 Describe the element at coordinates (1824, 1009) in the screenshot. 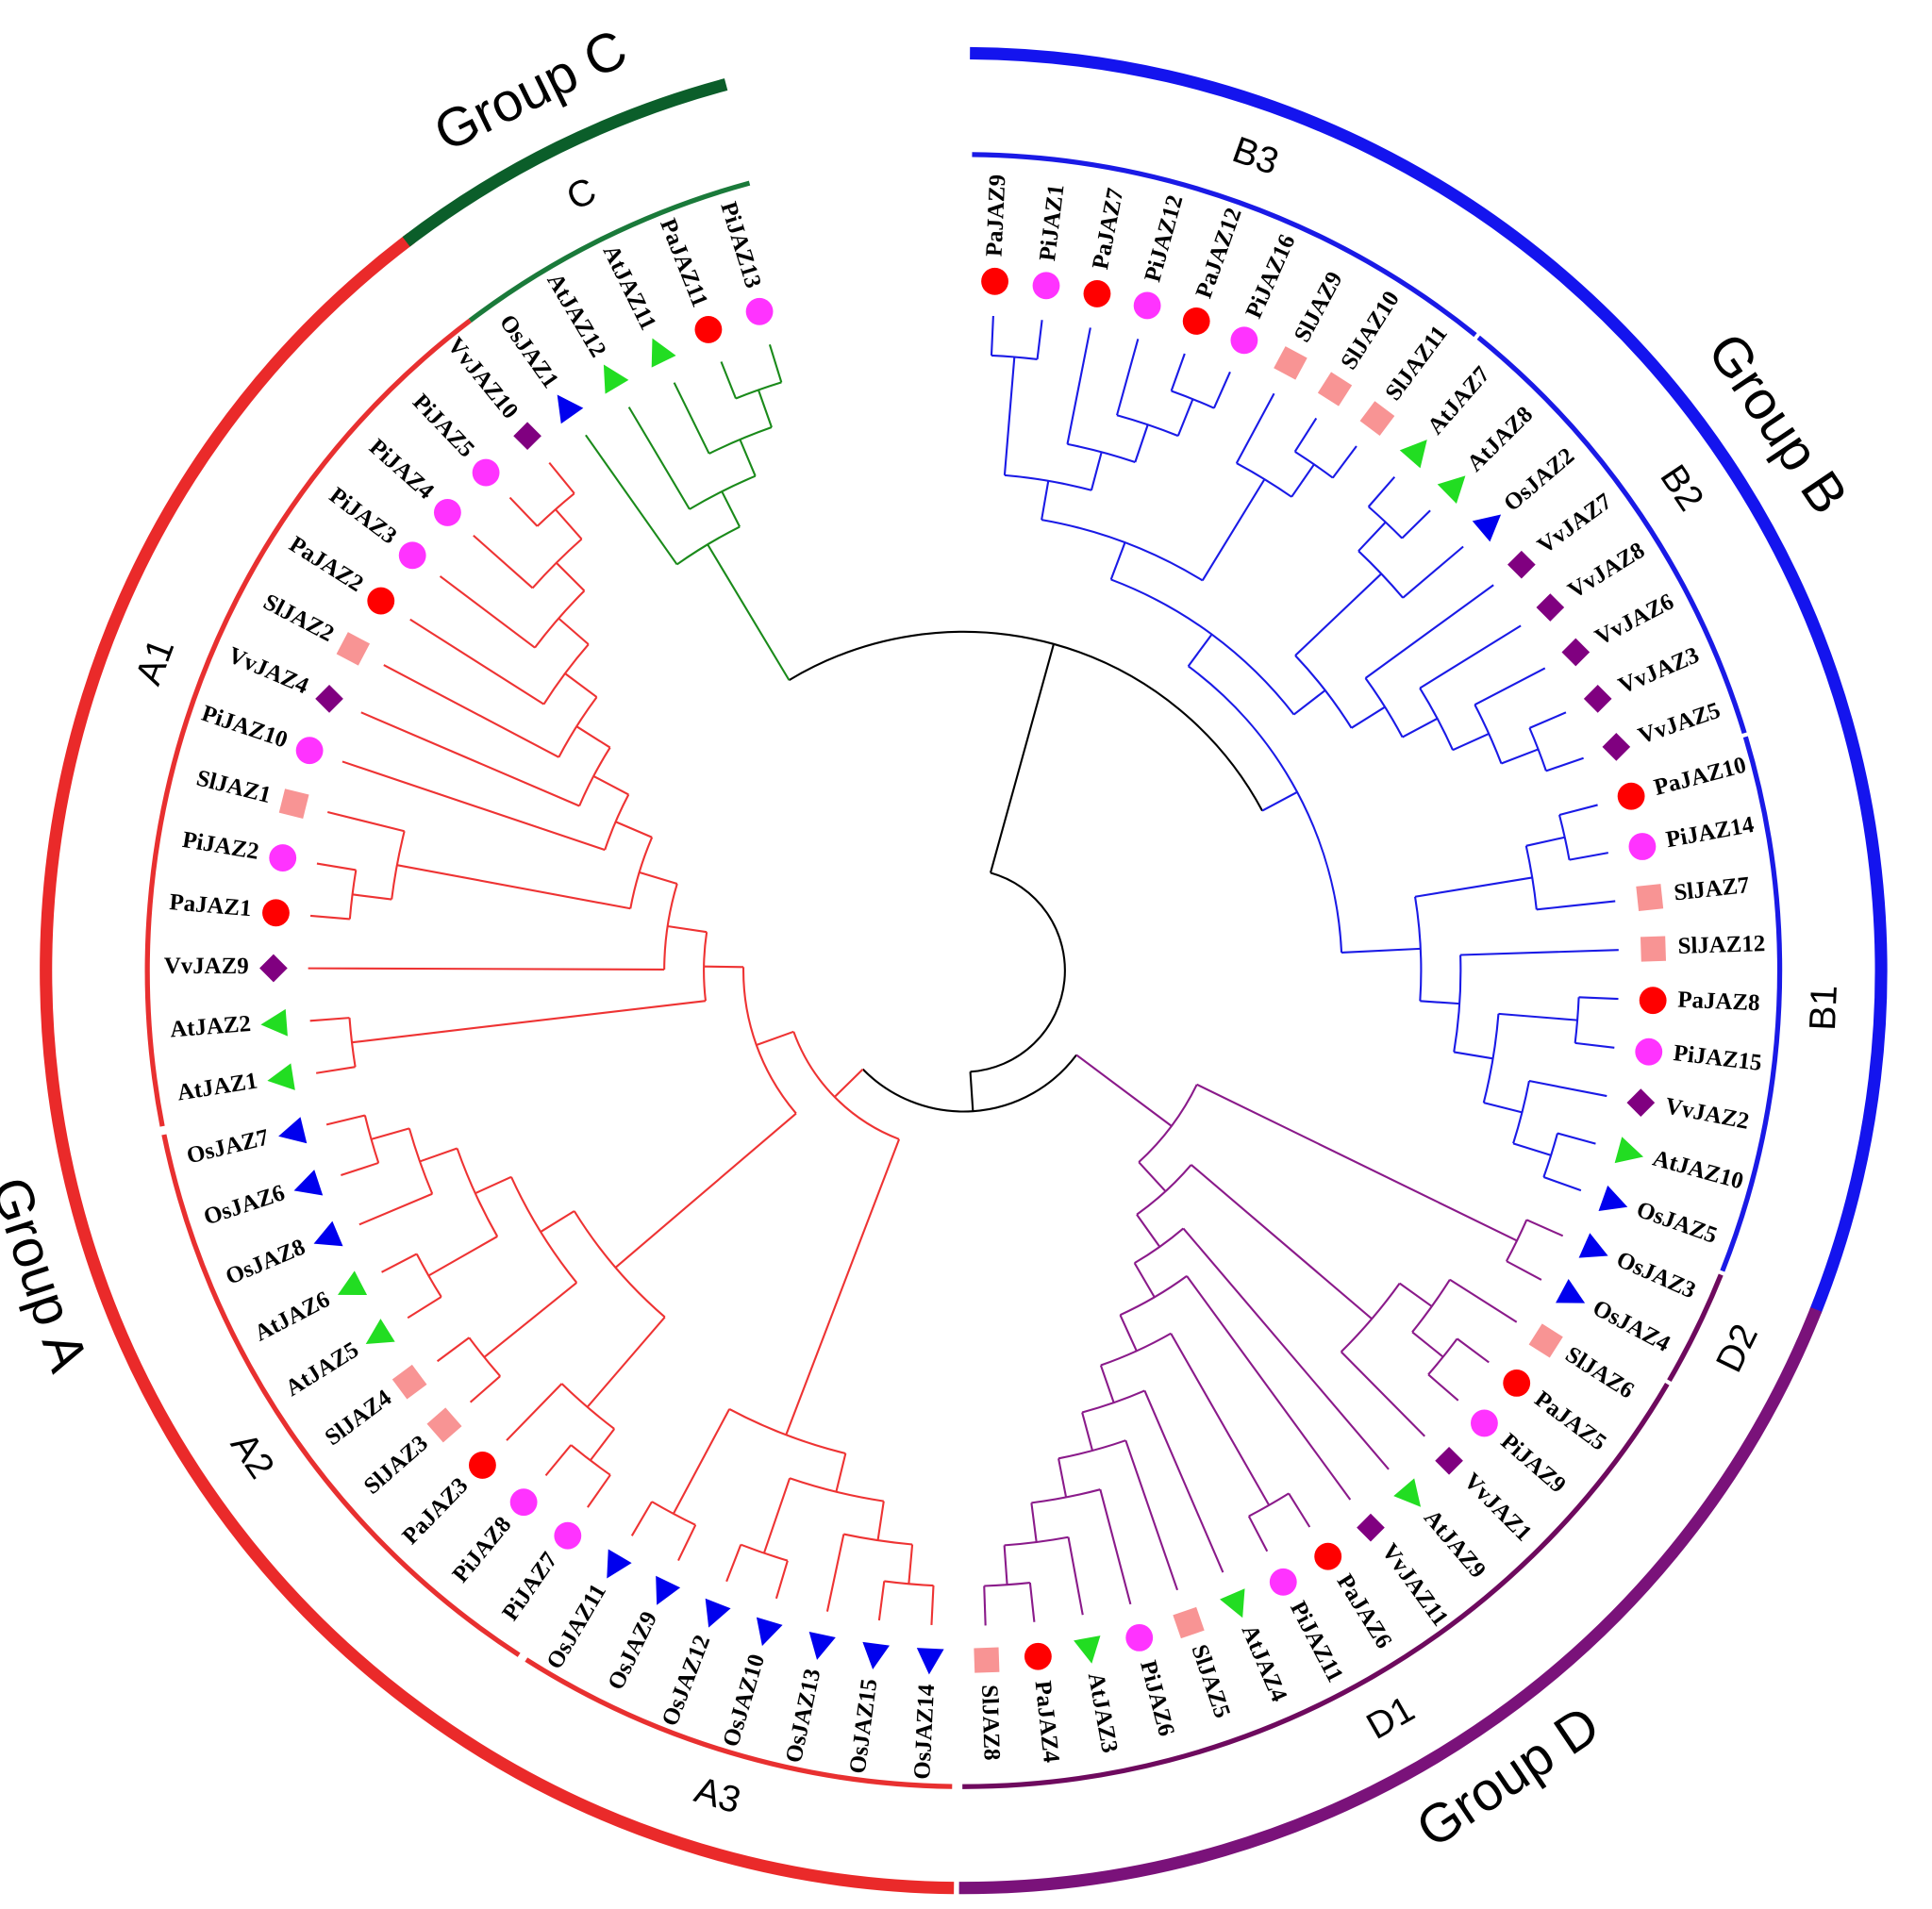

I see `subgroup-label: B1` at that location.